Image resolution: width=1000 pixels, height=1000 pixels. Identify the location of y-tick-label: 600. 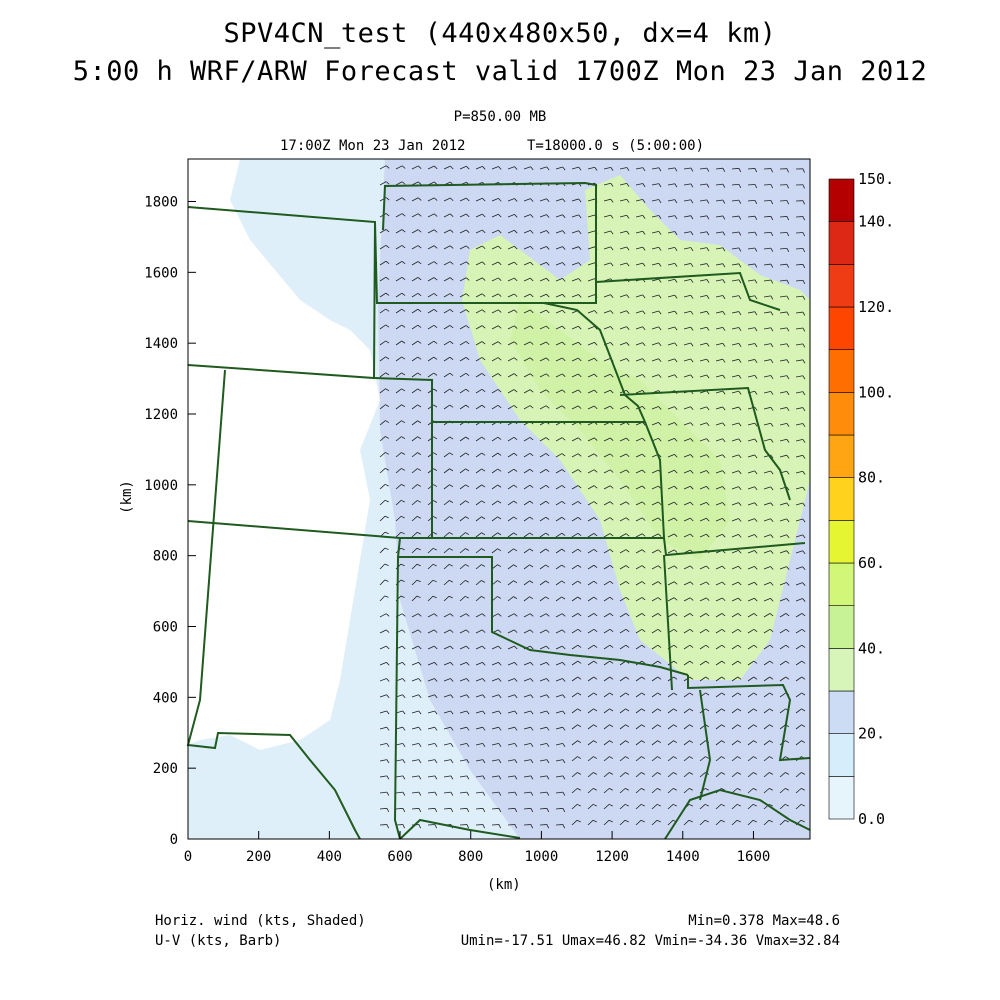
(165, 628).